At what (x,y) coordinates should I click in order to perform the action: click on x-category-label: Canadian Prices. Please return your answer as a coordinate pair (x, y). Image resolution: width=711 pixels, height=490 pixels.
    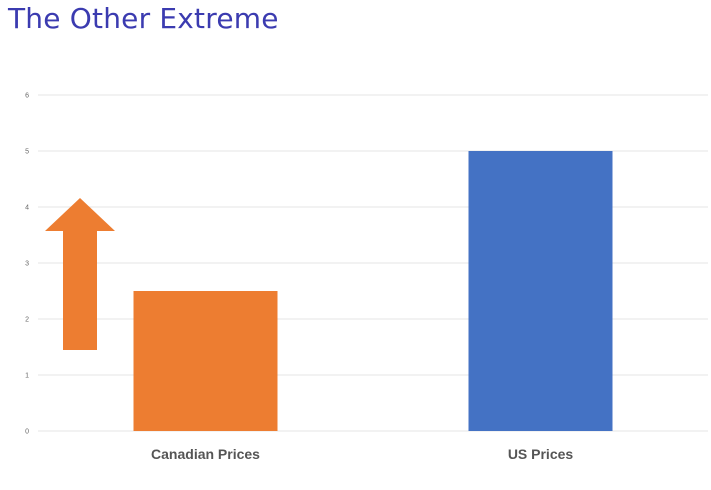
    Looking at the image, I should click on (205, 454).